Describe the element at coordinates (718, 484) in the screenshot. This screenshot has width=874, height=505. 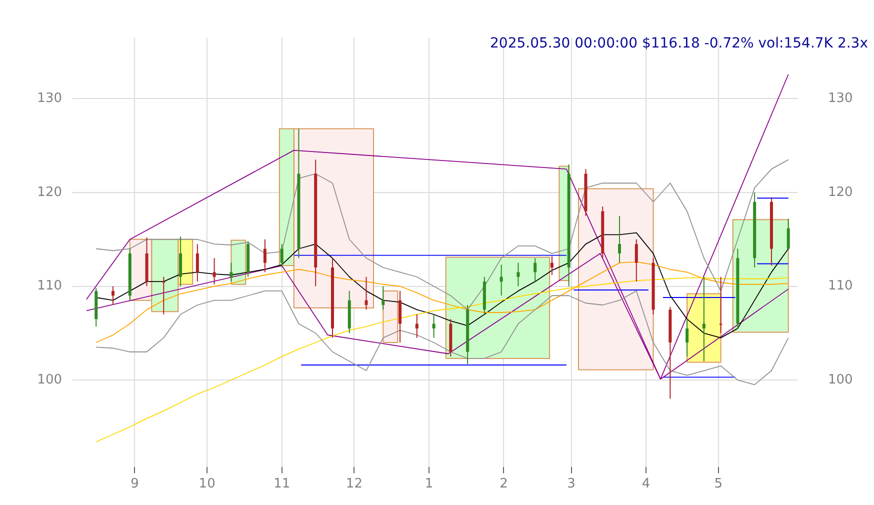
I see `x-tick-label: 5` at that location.